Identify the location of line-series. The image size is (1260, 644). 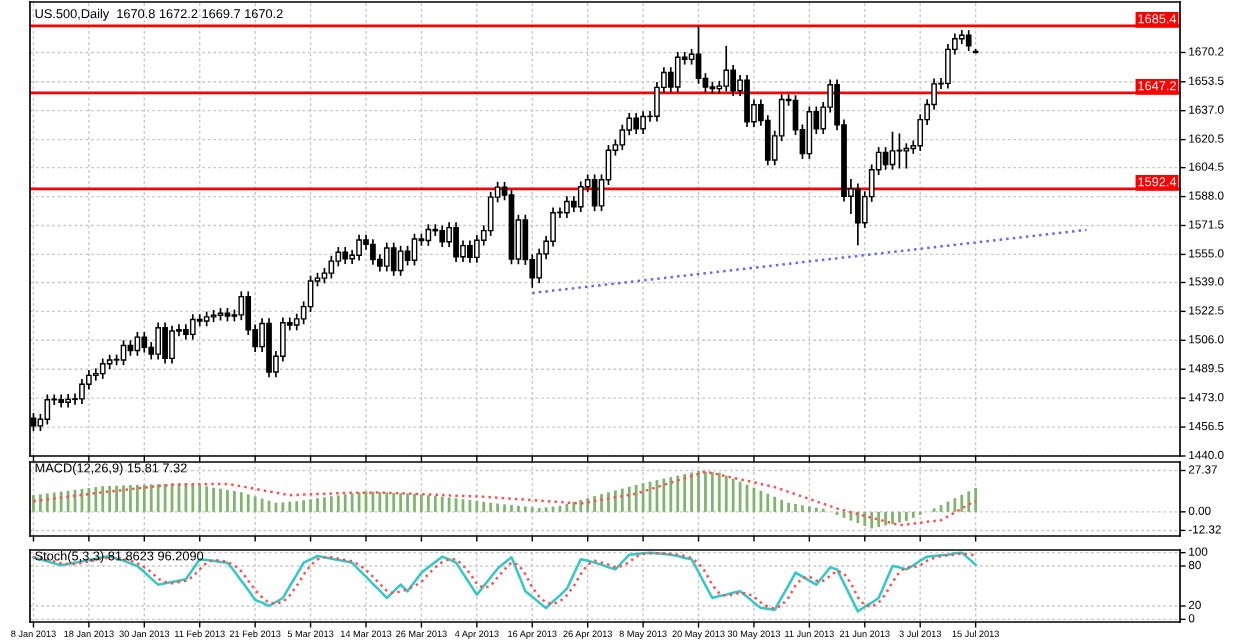
(809, 261).